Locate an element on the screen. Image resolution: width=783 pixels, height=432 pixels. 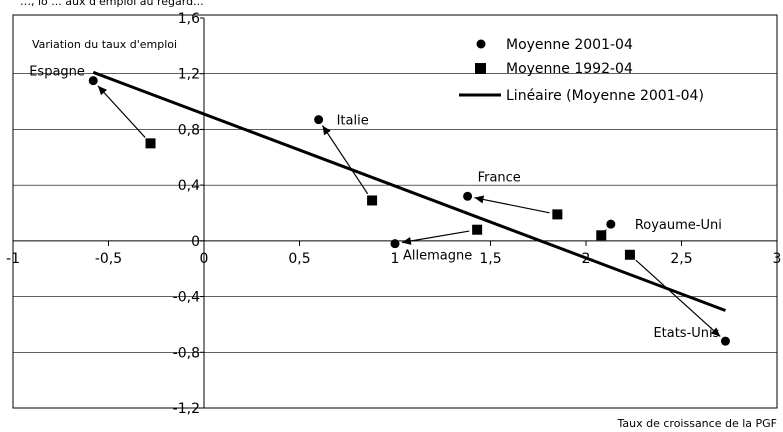
y-tick-label-2: 0,8 is located at coordinates (189, 130).